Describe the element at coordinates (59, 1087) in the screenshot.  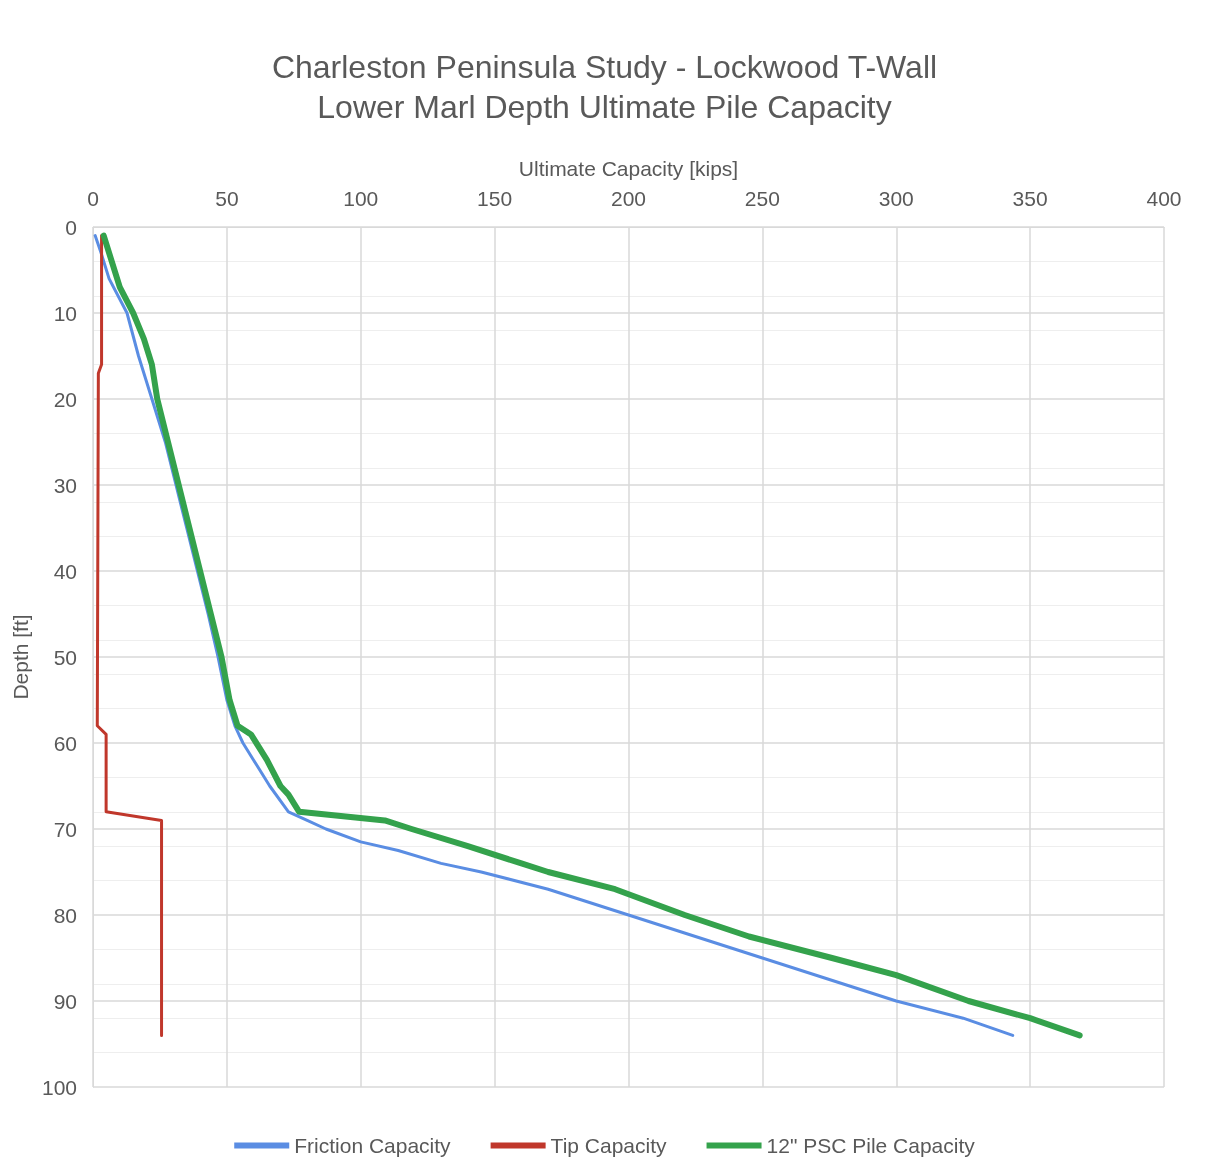
I see `y-tick-label: 100` at that location.